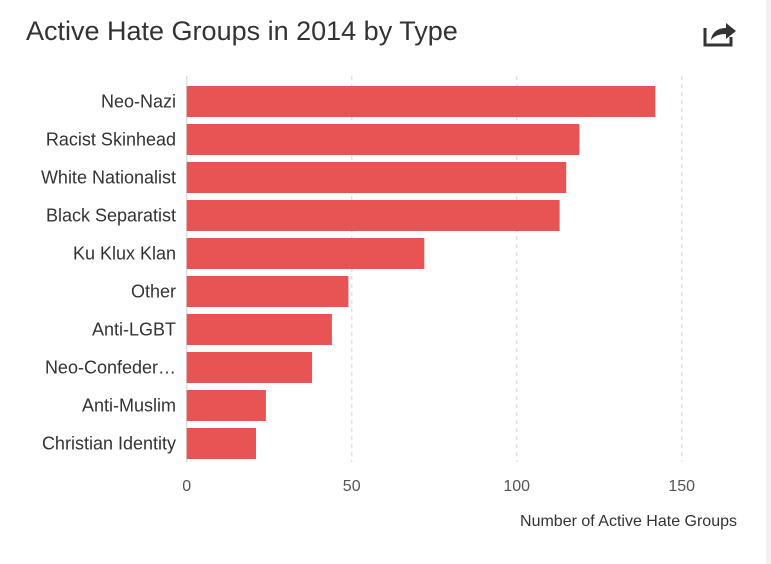 The width and height of the screenshot is (771, 564). I want to click on share-icon, so click(719, 35).